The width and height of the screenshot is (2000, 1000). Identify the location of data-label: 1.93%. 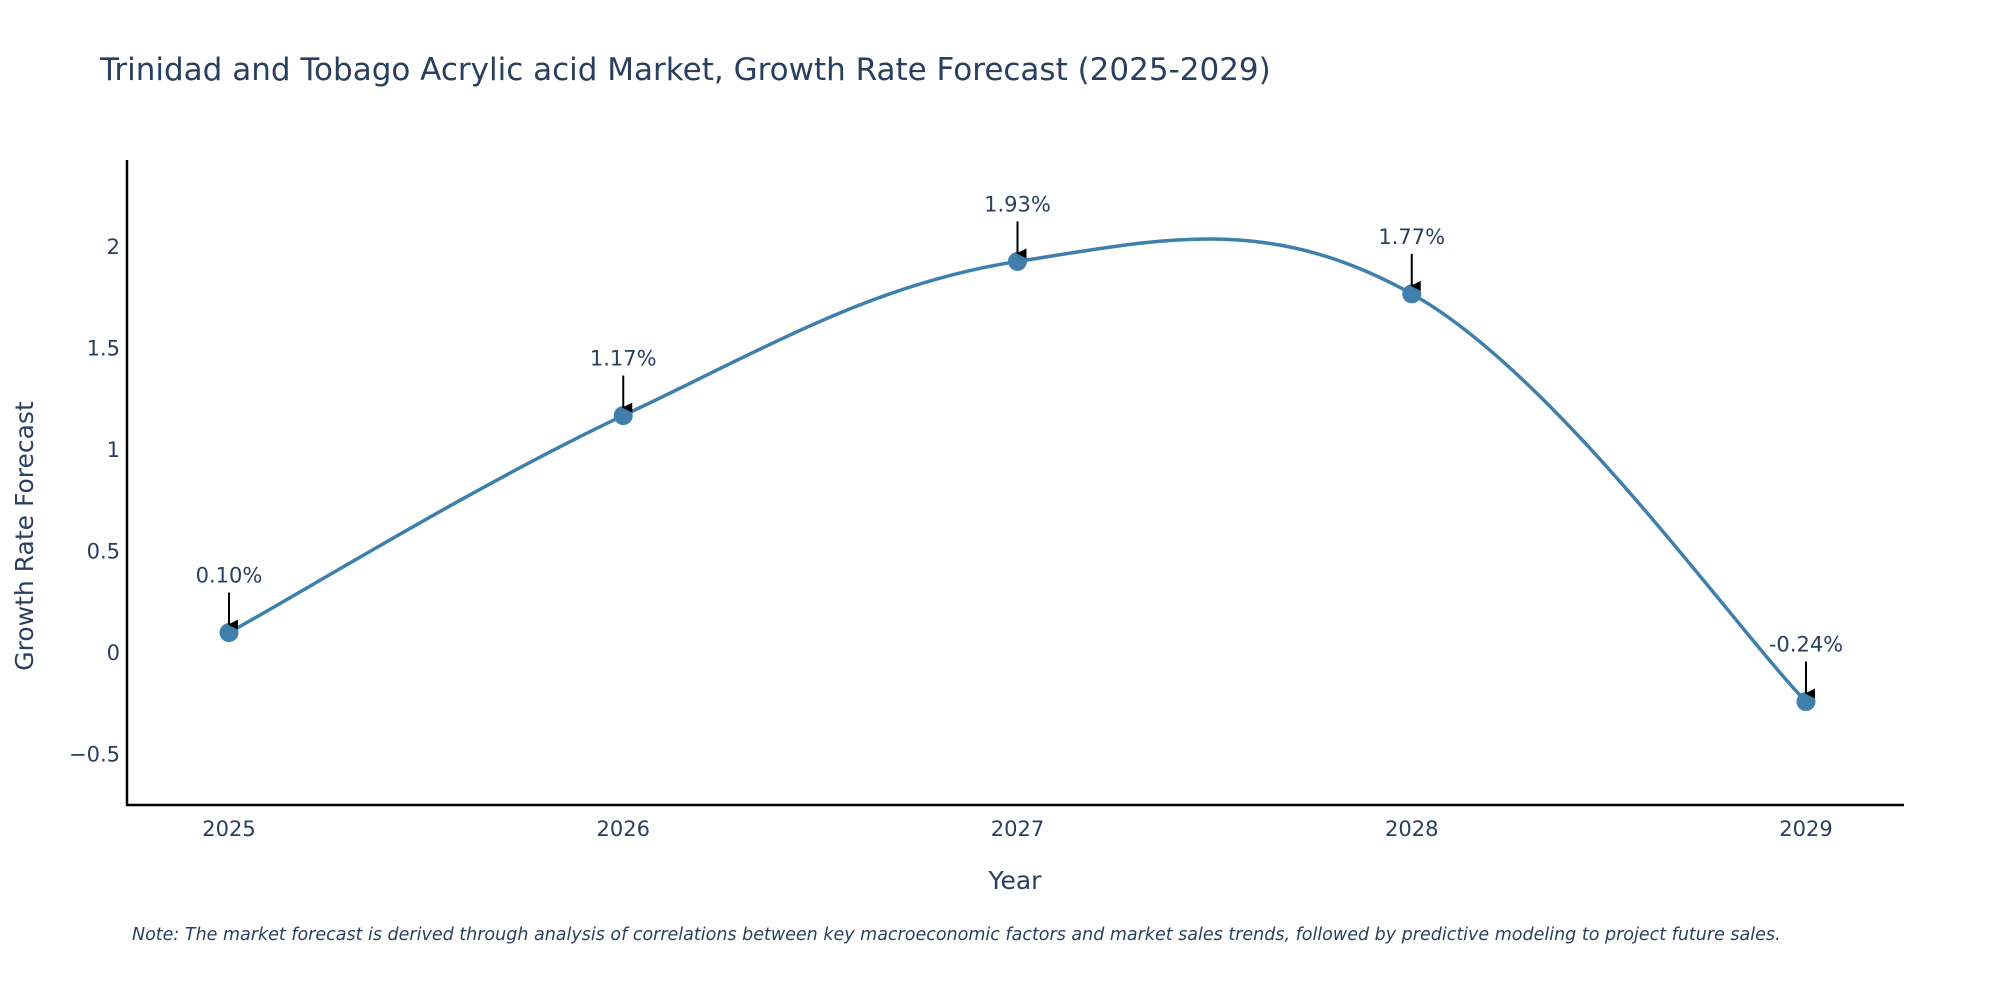
(1017, 204).